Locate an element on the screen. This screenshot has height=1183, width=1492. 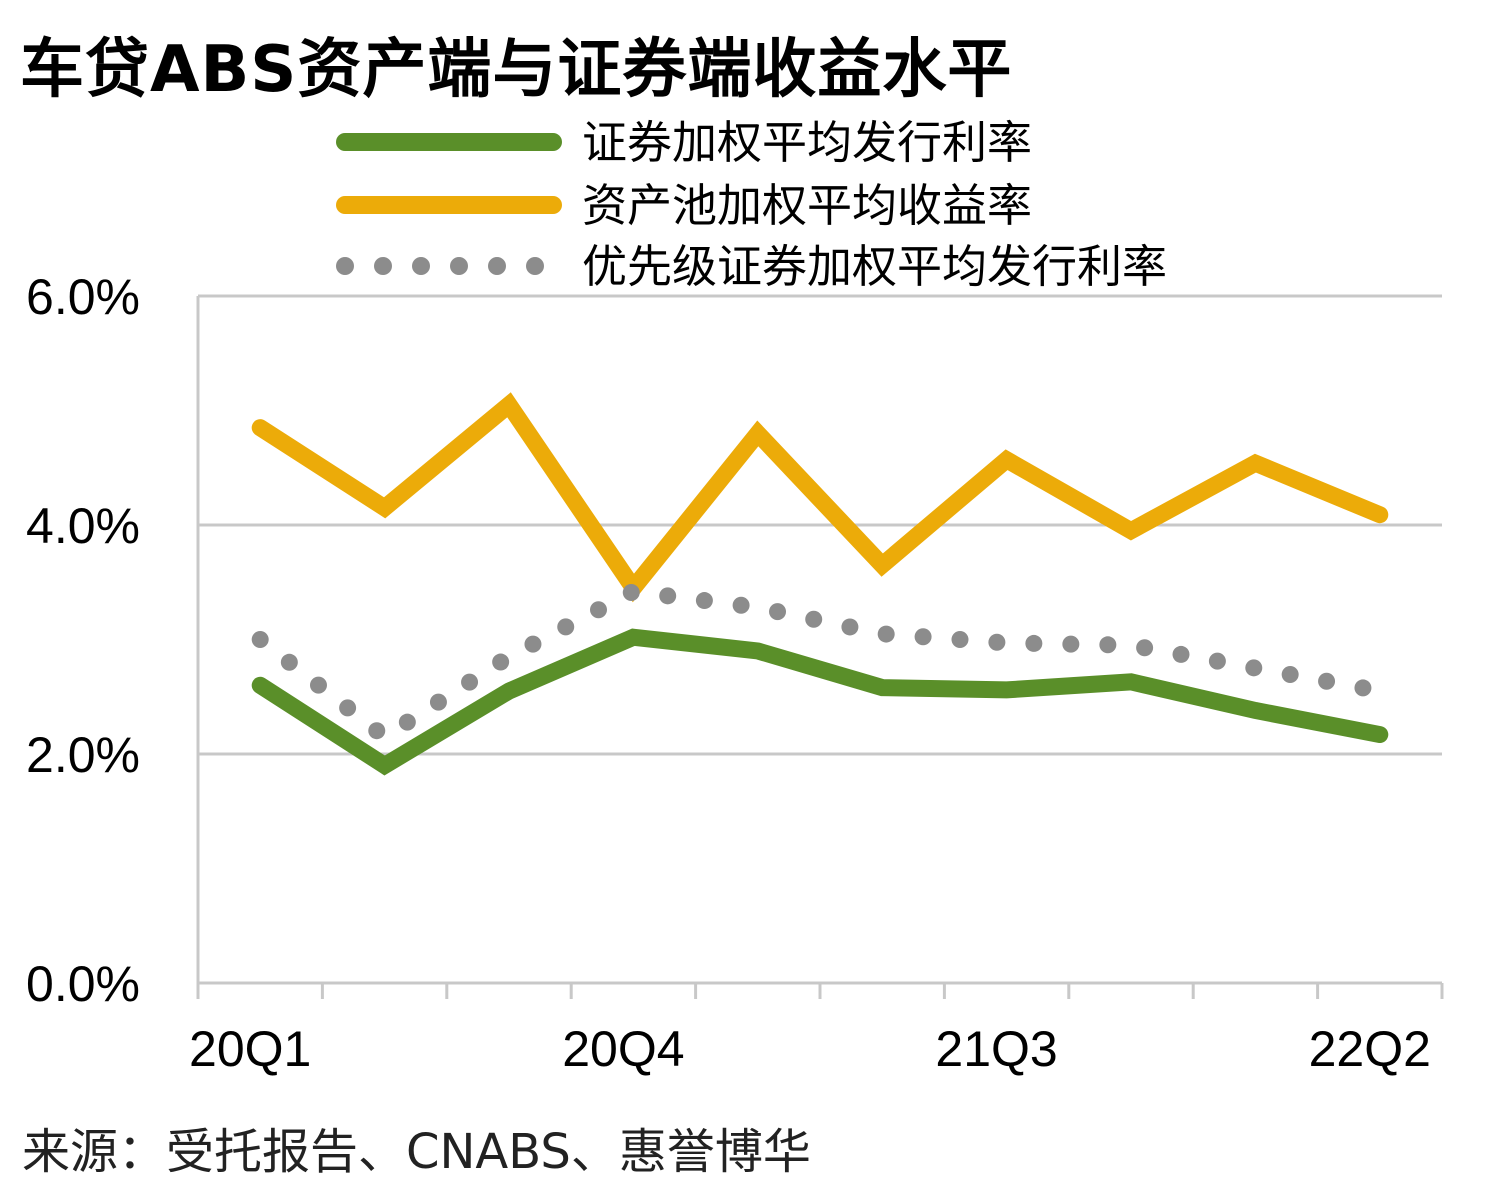
chart-title: 车贷ABS资产端与证券端收益水平 is located at coordinates (516, 70).